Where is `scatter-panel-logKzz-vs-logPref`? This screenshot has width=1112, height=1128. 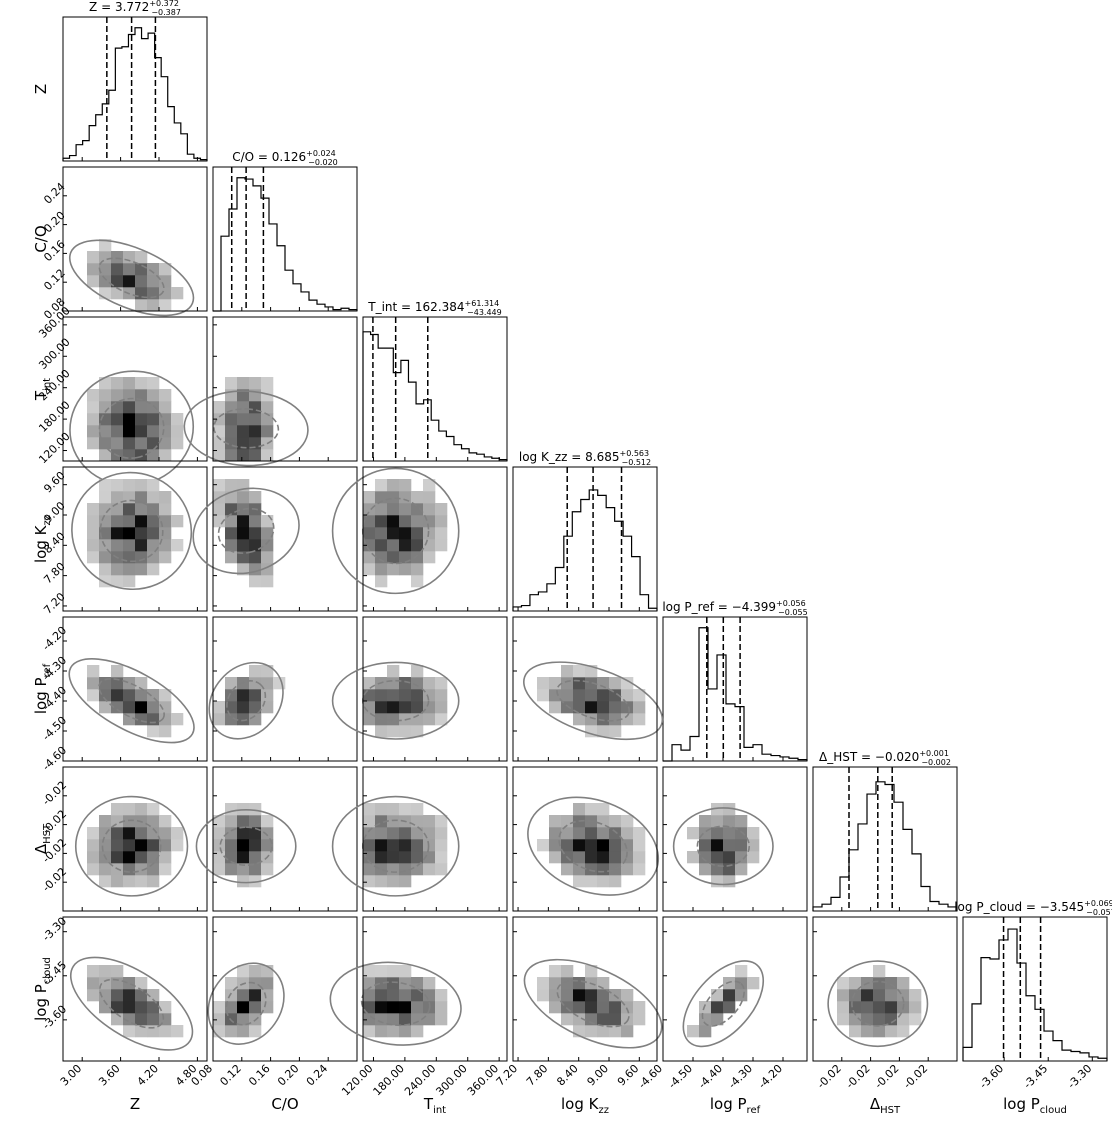
scatter-panel-logKzz-vs-logPref is located at coordinates (588, 689).